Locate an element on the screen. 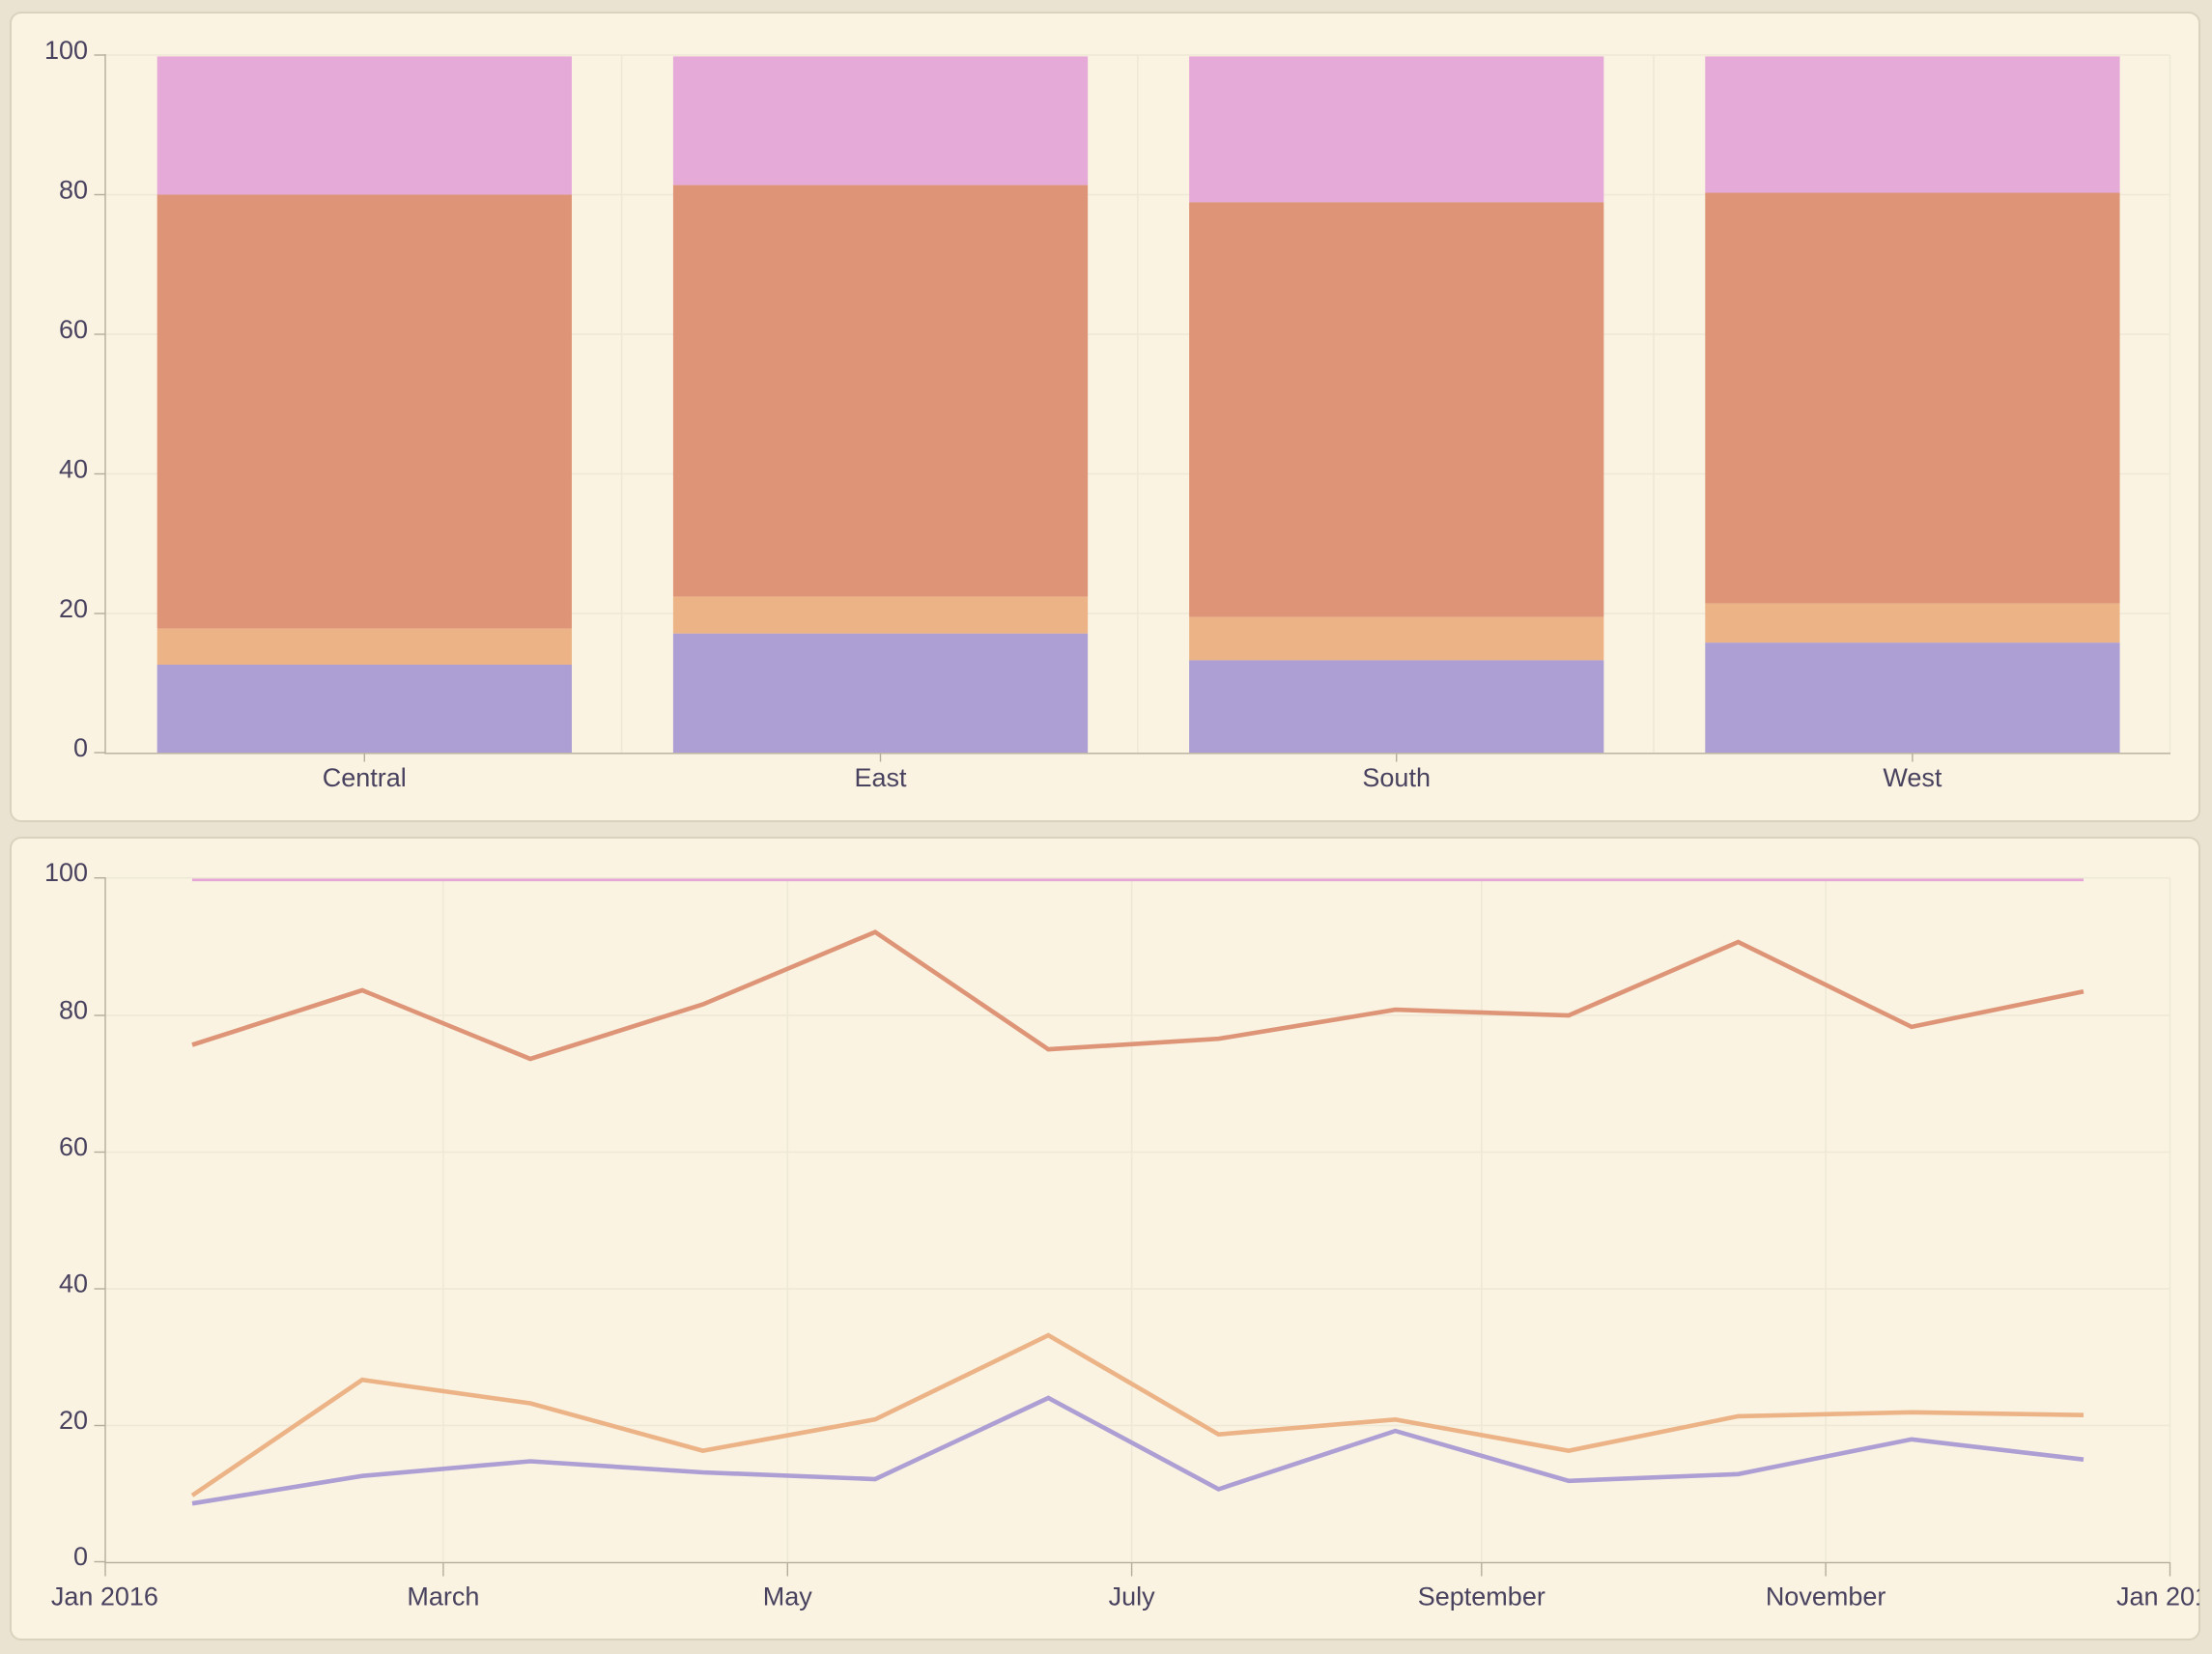 The image size is (2212, 1654). svg-text: Jan 2017 is located at coordinates (2164, 1597).